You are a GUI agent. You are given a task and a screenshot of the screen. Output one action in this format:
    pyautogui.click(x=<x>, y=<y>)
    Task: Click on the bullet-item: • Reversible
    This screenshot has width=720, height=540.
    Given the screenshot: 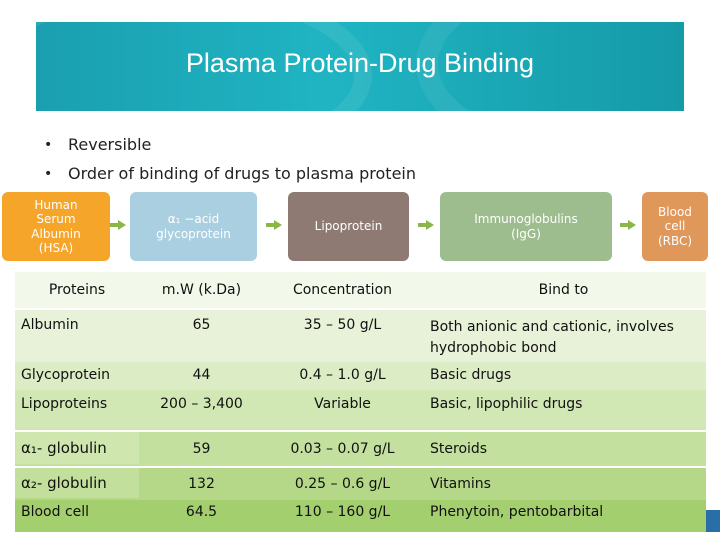 What is the action you would take?
    pyautogui.click(x=230, y=144)
    